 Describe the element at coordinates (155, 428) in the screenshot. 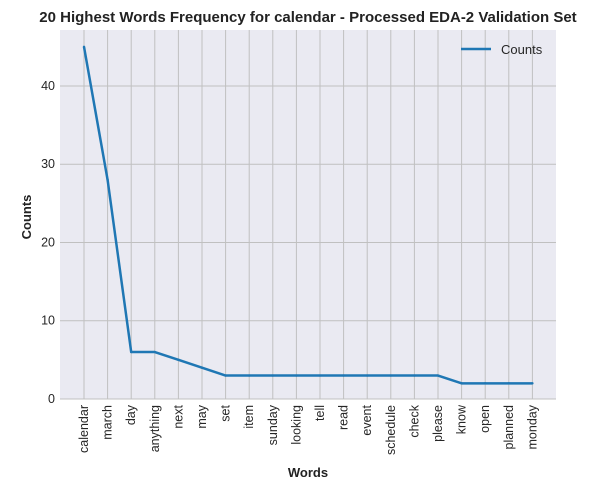

I see `x-tick-label: anything` at that location.